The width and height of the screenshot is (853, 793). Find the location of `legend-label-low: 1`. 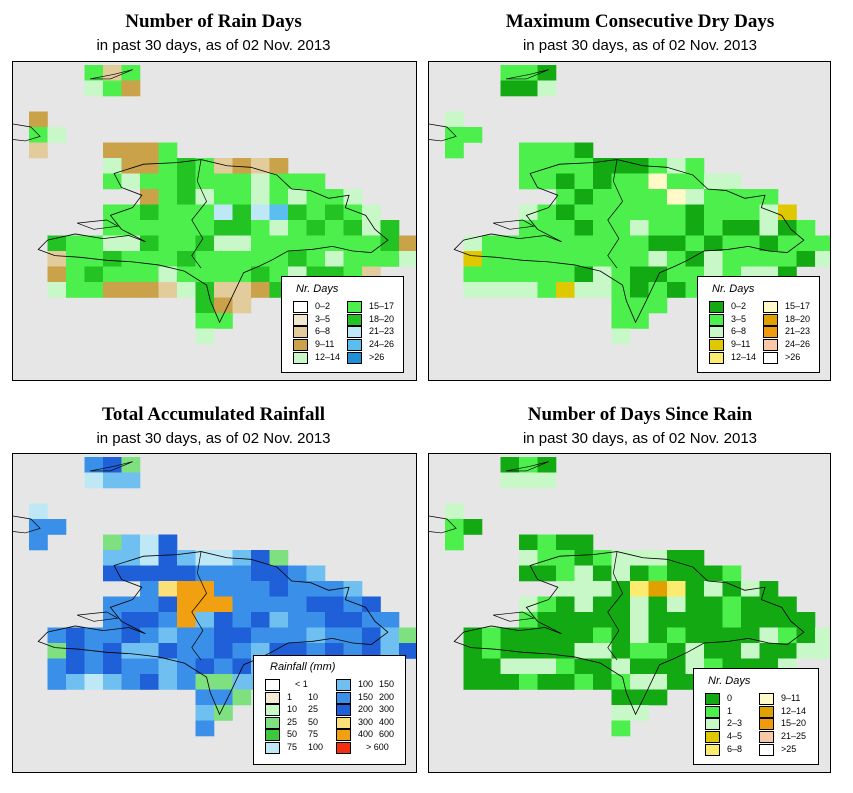

legend-label-low: 1 is located at coordinates (290, 696).